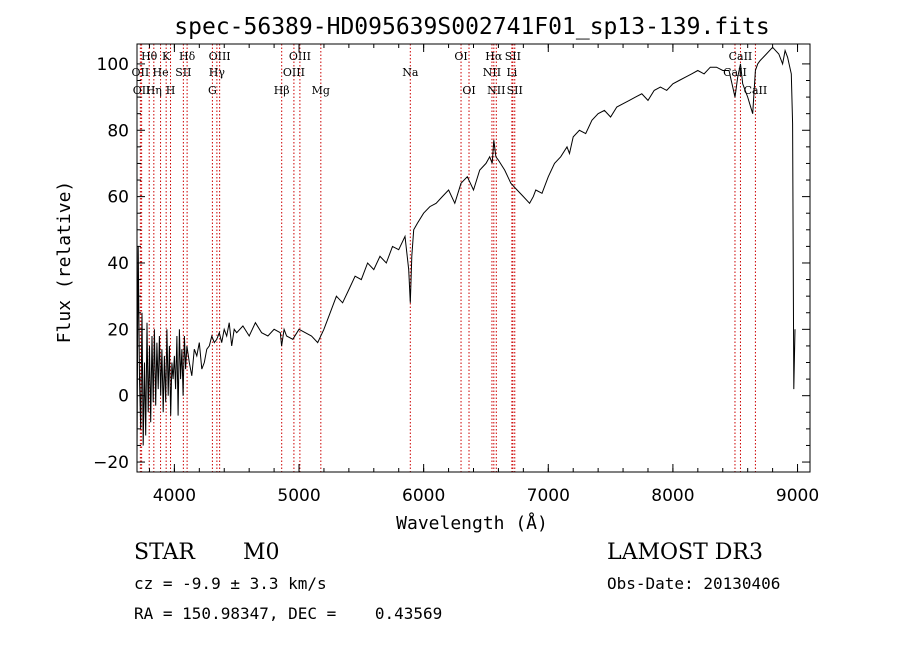 This screenshot has width=900, height=649. I want to click on marker-label-5: Hη, so click(154, 90).